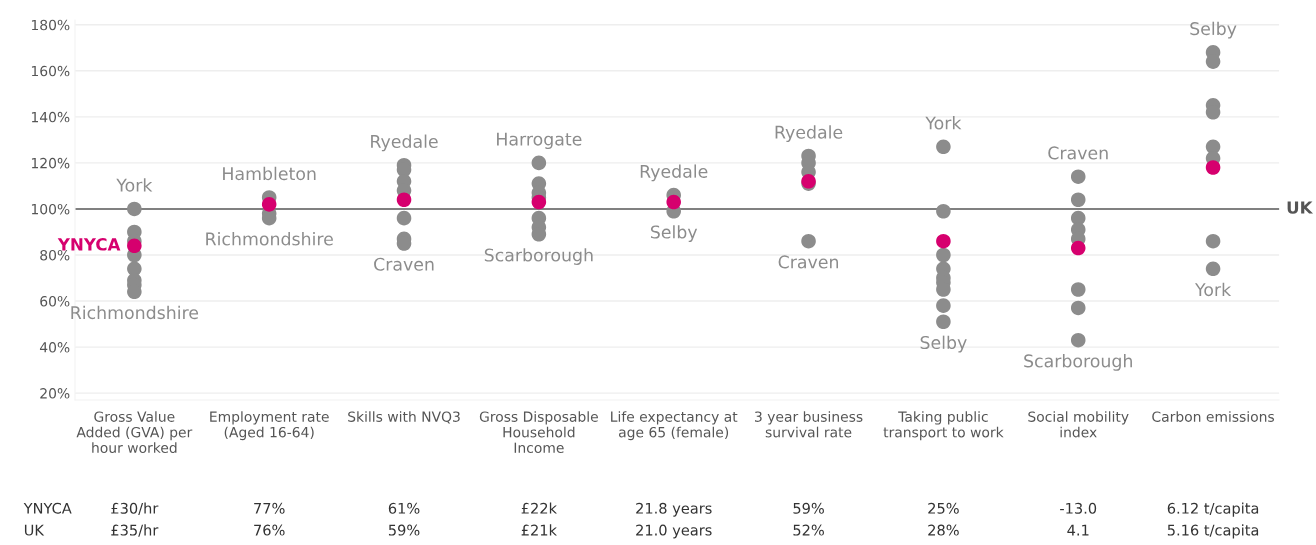 This screenshot has width=1316, height=545. Describe the element at coordinates (538, 432) in the screenshot. I see `x-tick-label: Gross Disposable Household Income` at that location.